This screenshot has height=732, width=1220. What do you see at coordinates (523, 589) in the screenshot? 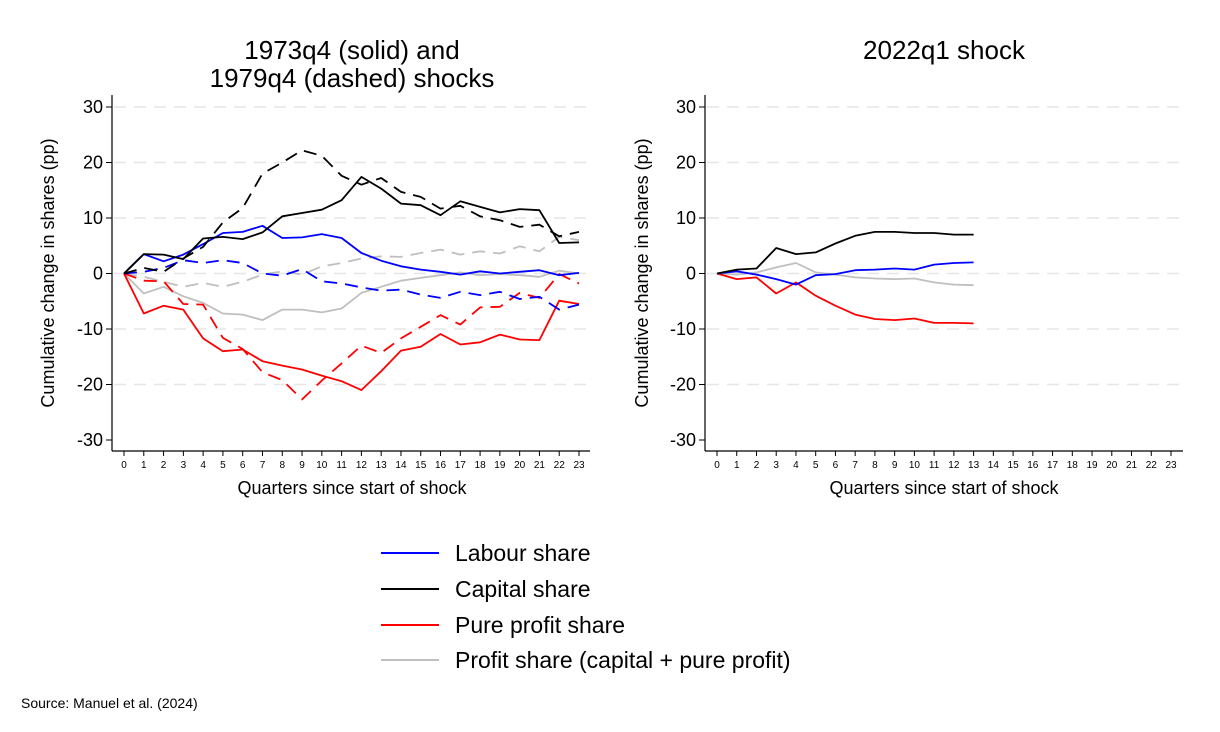
I see `legend-label-capital: Capital share` at bounding box center [523, 589].